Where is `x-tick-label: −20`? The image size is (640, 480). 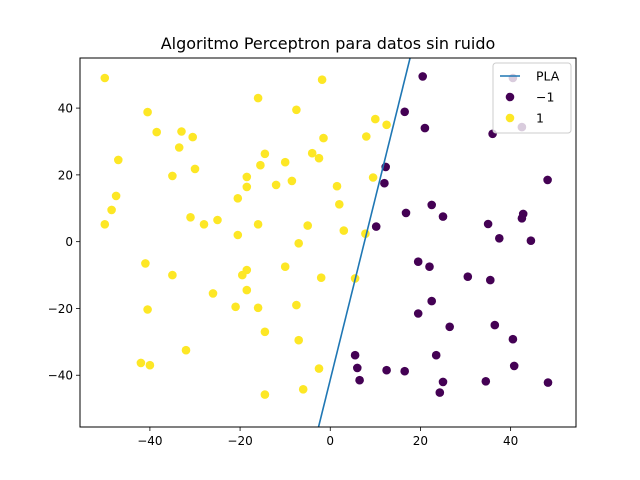
x-tick-label: −20 is located at coordinates (239, 441).